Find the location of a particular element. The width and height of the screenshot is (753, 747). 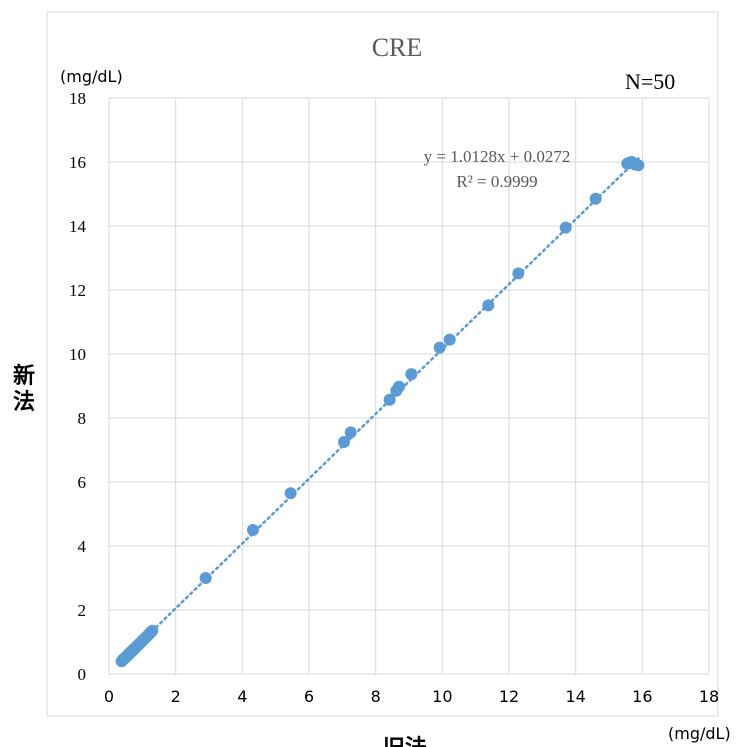

y-tick-label: 12 is located at coordinates (77, 290).